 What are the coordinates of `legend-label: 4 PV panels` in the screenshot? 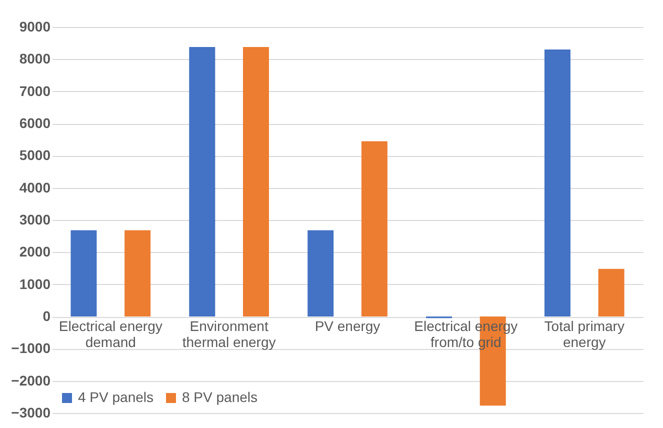 It's located at (116, 397).